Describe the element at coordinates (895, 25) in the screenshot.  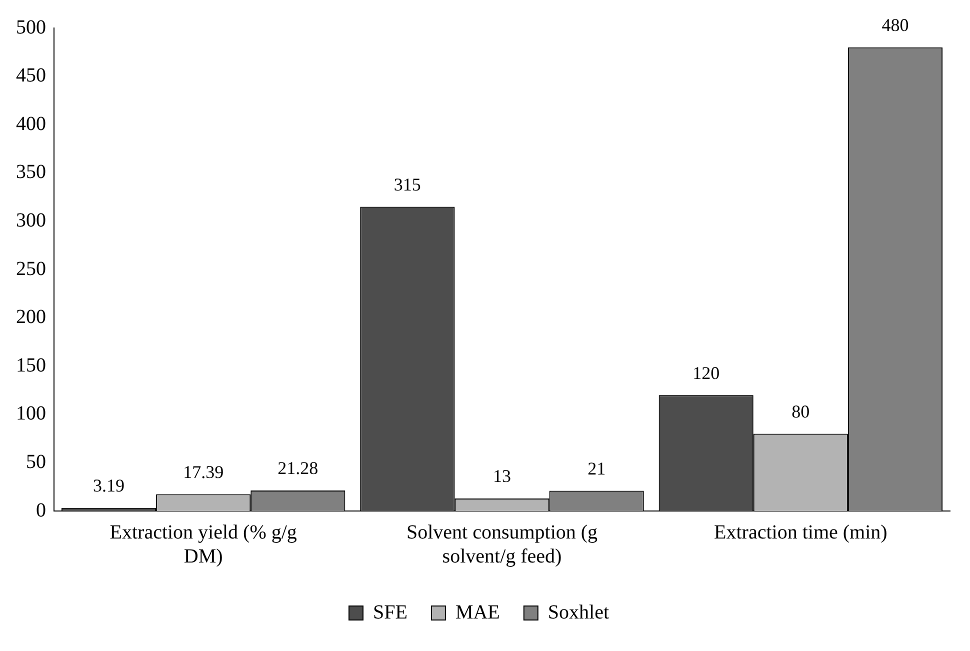
I see `data-label: 480` at that location.